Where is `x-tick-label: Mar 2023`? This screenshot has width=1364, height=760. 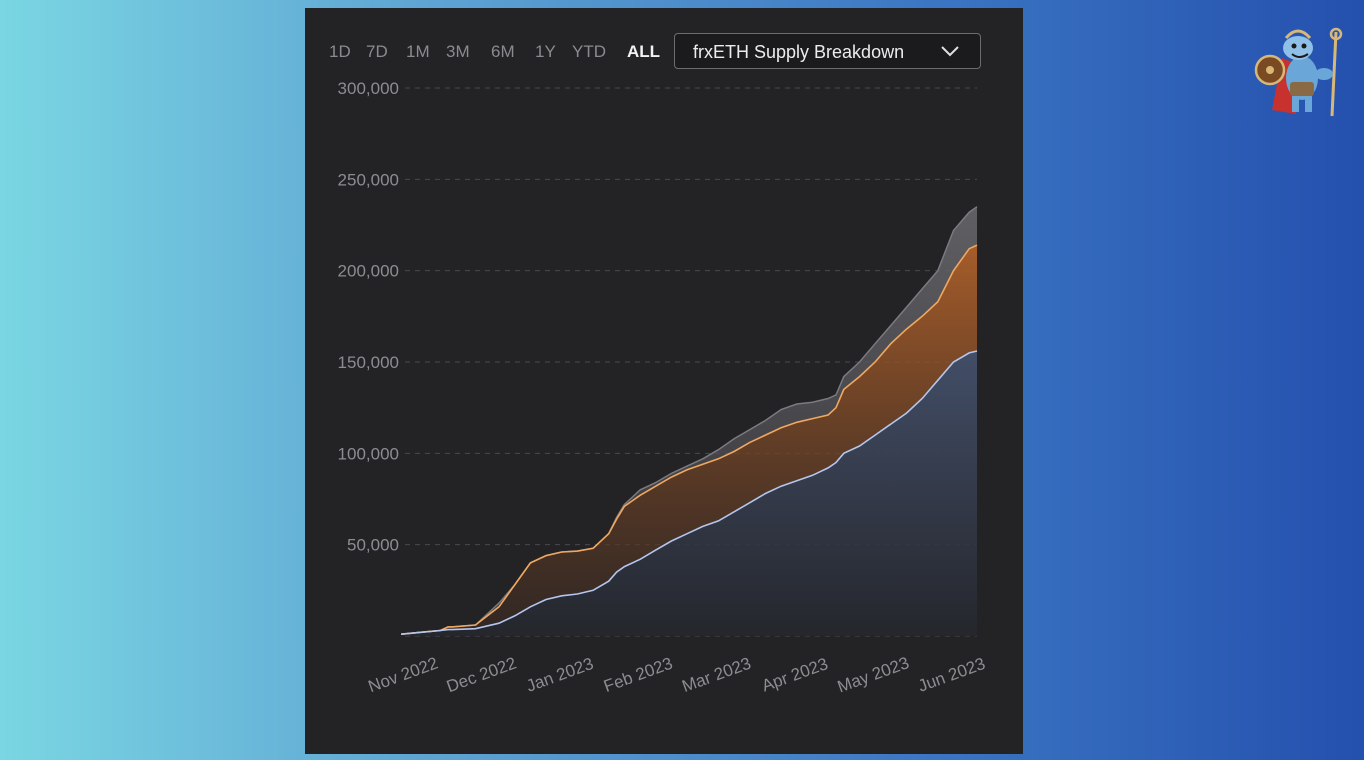
x-tick-label: Mar 2023 is located at coordinates (717, 675).